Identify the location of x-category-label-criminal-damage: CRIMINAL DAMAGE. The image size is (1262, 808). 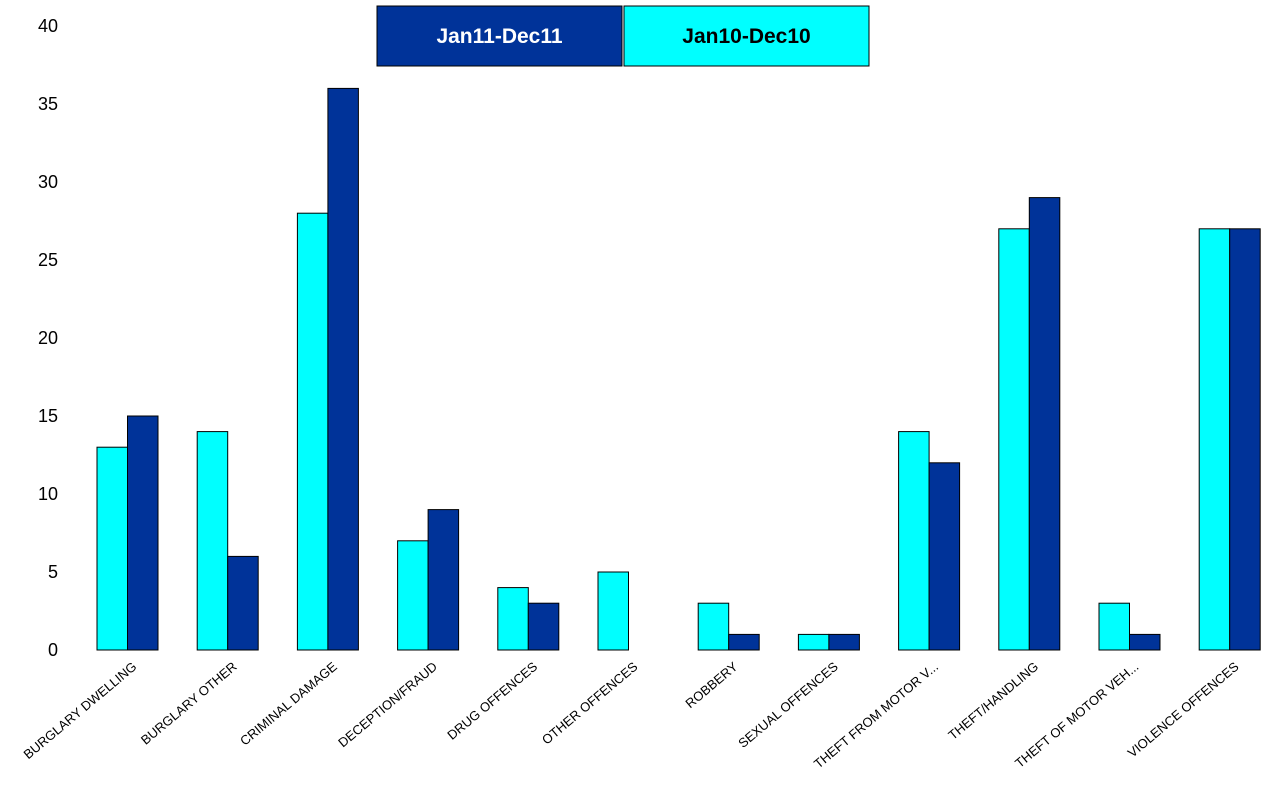
(288, 704).